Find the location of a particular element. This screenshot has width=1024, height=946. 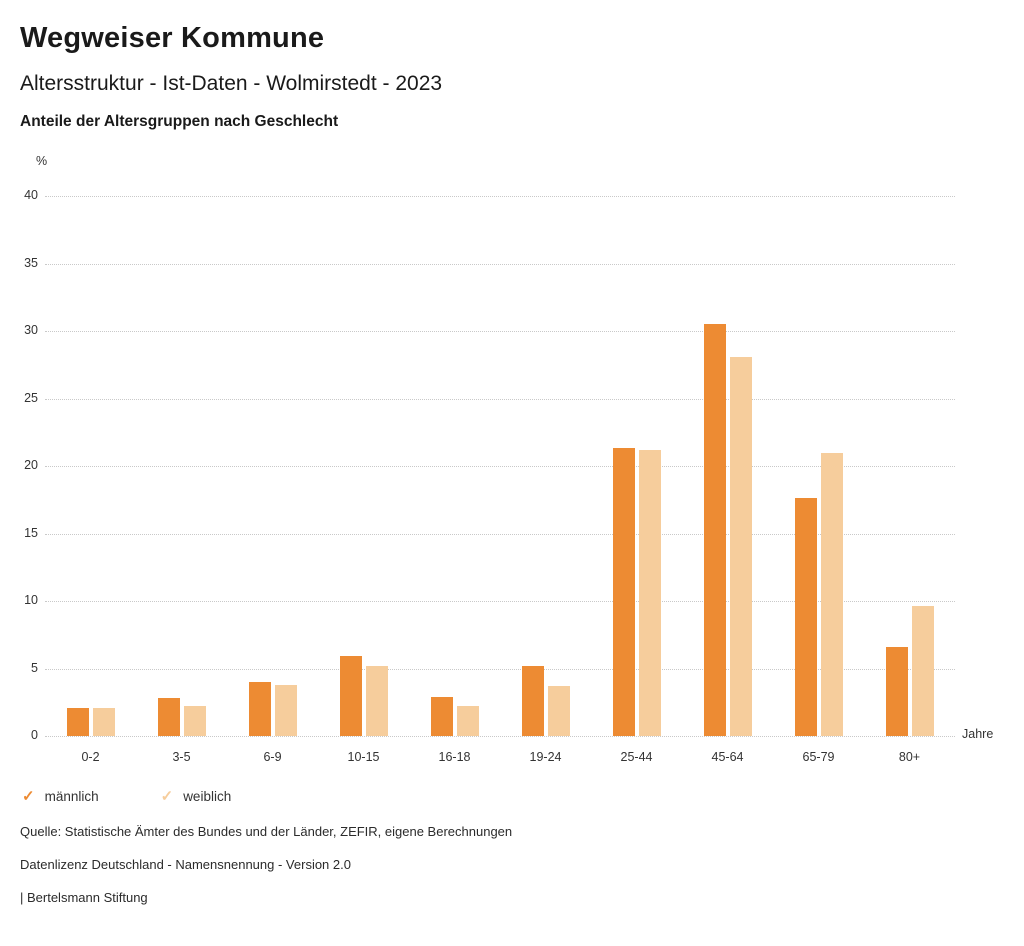

brand-text: | Bertelsmann Stiftung is located at coordinates (84, 897).